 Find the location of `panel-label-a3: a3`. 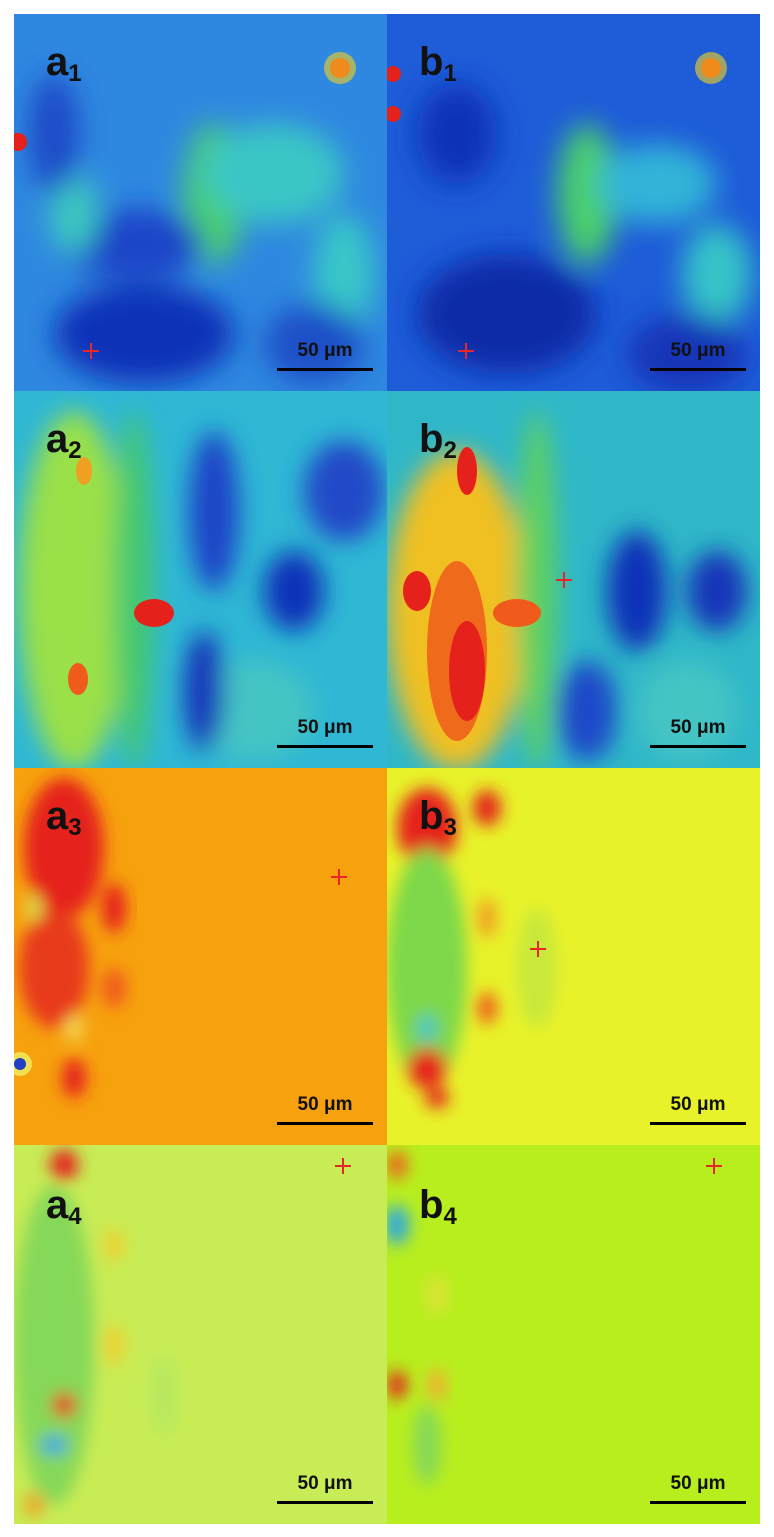

panel-label-a3: a3 is located at coordinates (64, 817).